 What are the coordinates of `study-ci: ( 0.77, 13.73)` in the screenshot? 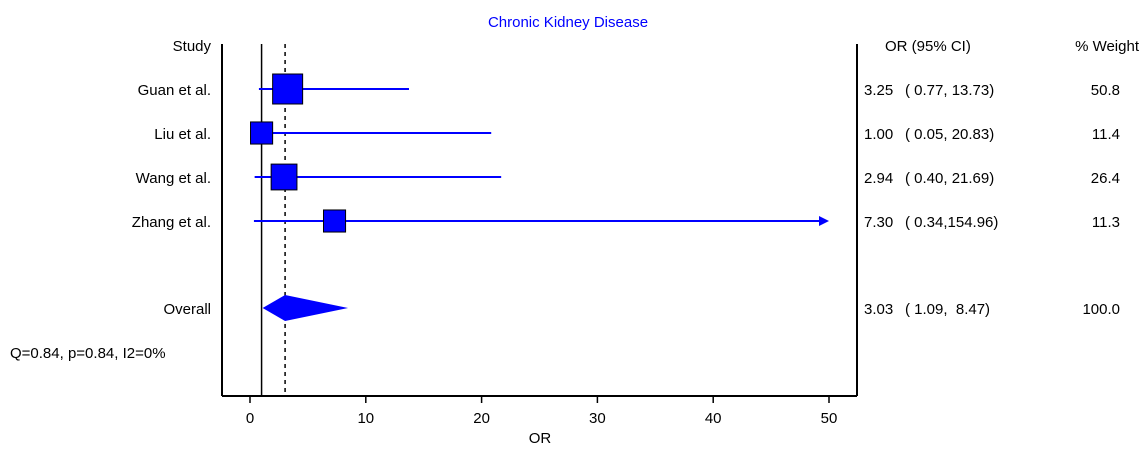 It's located at (949, 90).